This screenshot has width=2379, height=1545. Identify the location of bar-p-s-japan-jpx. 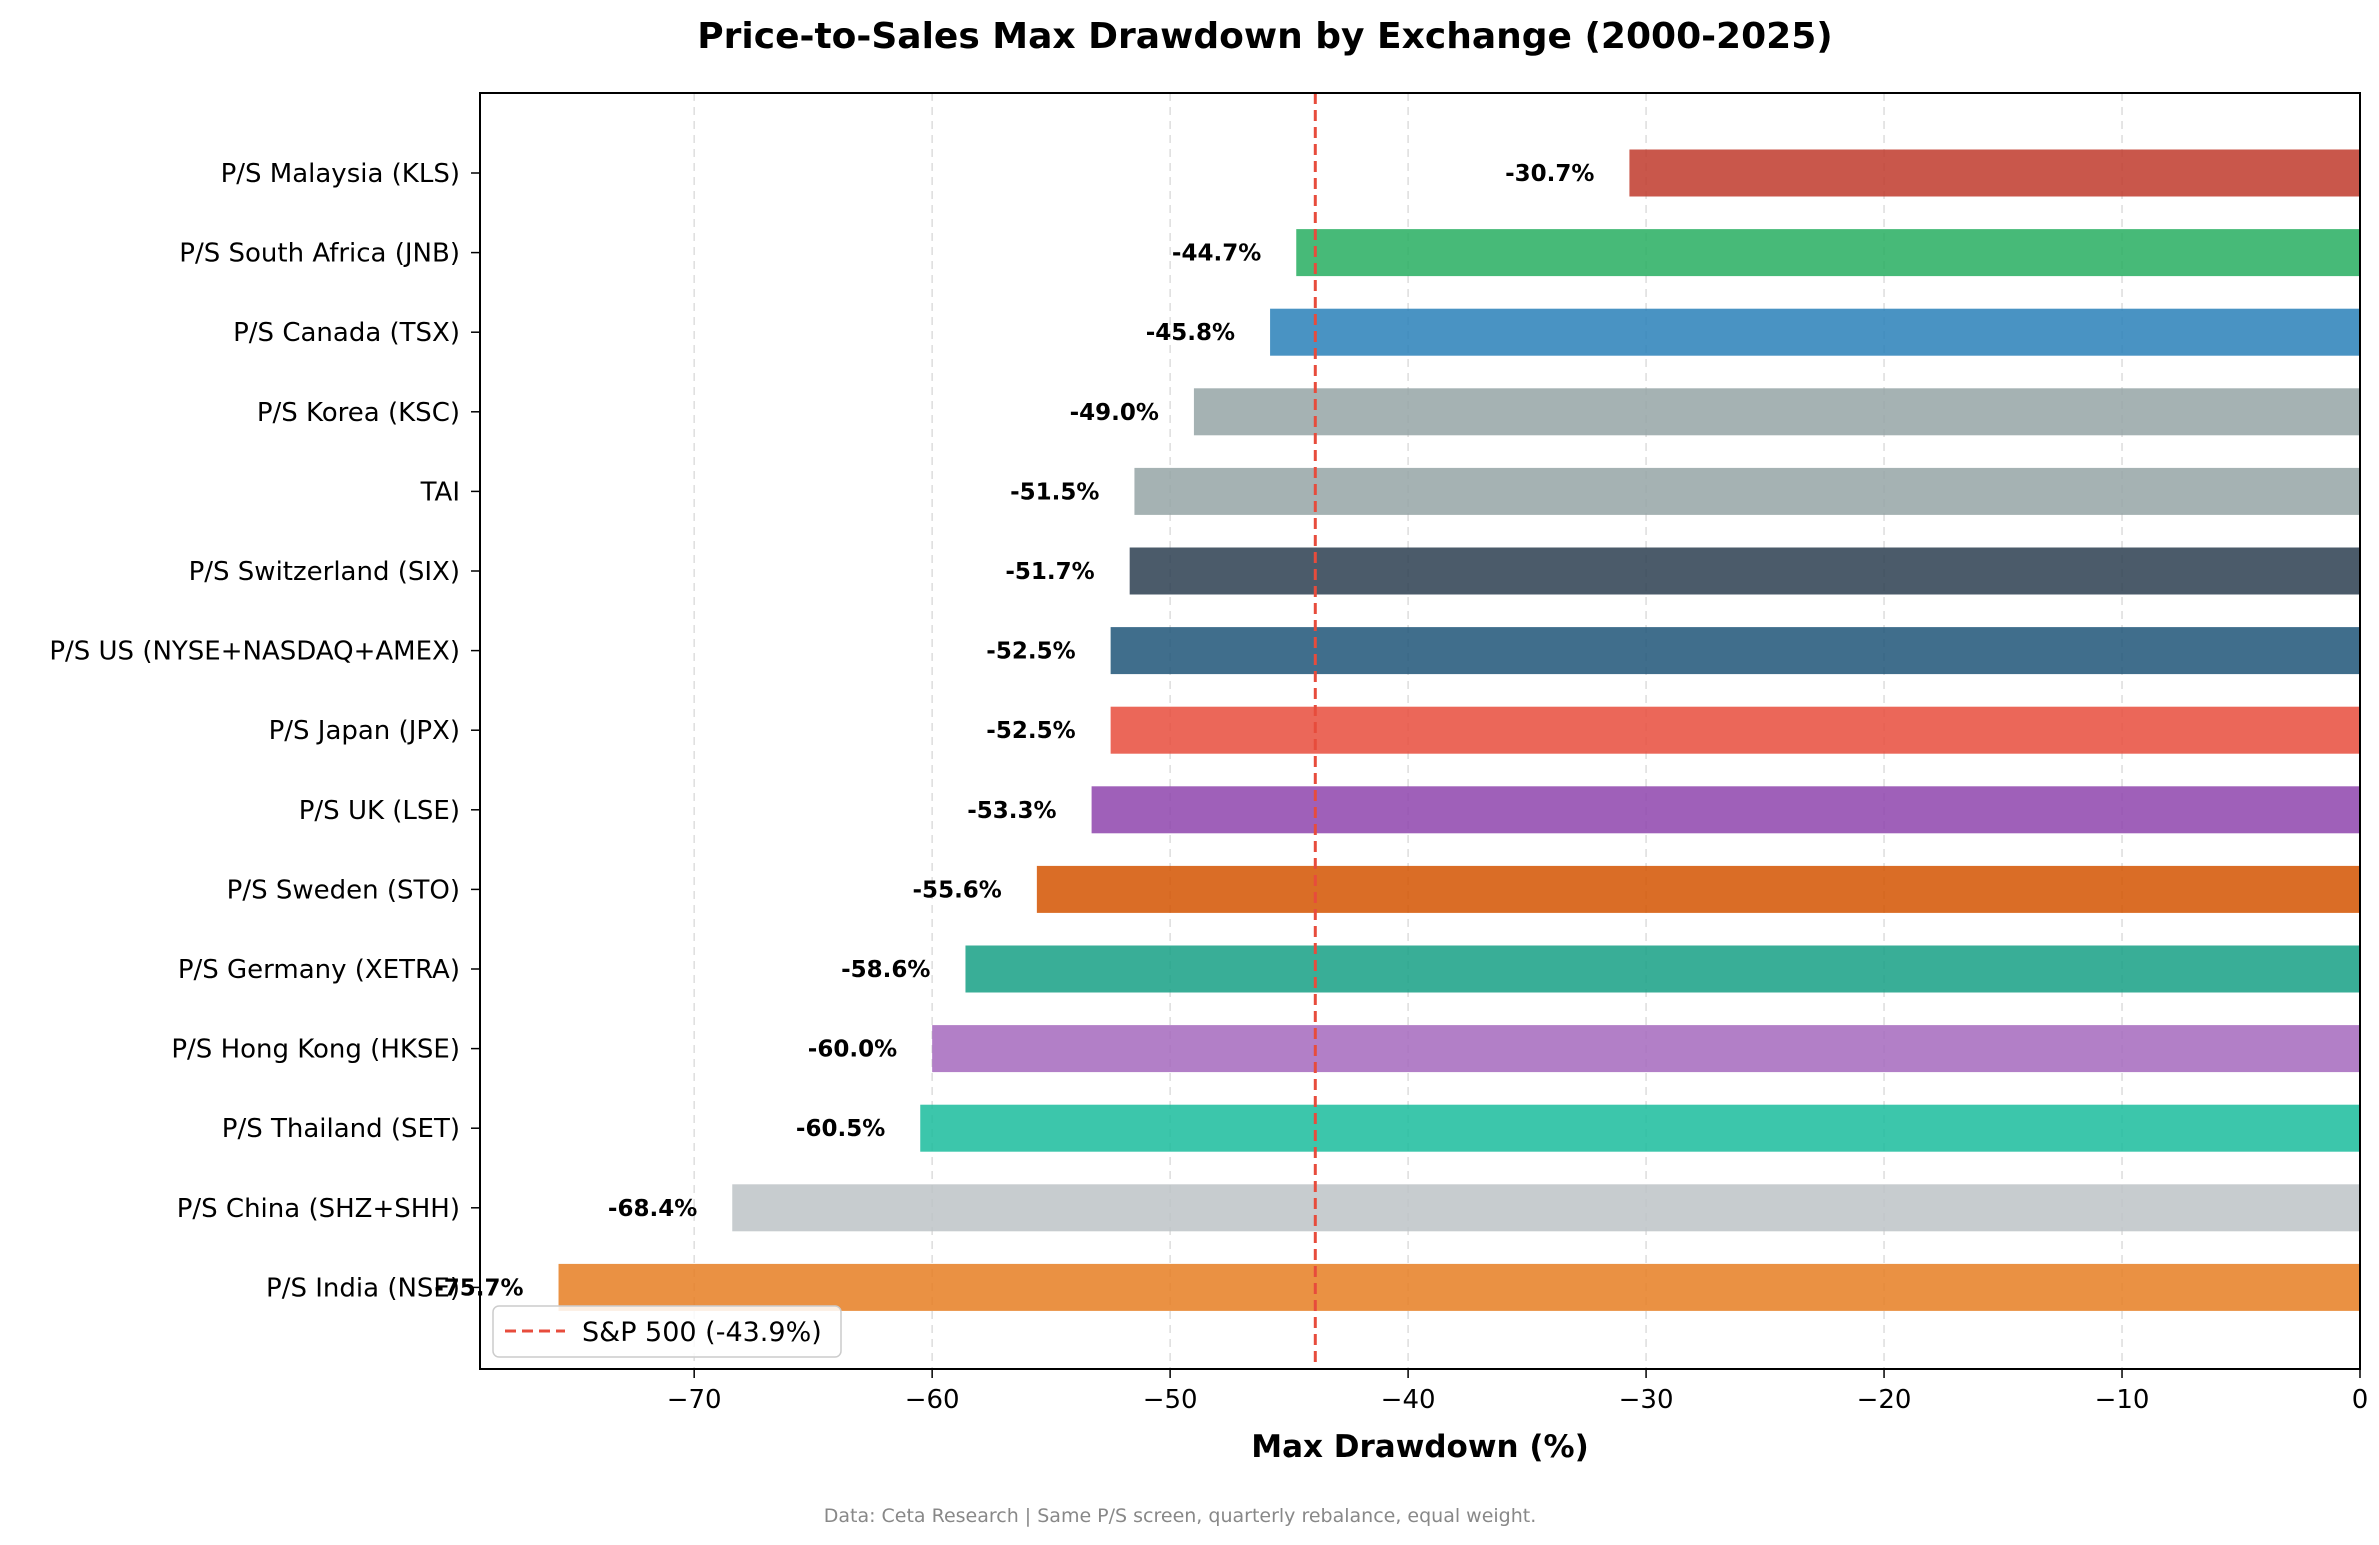
(1735, 730).